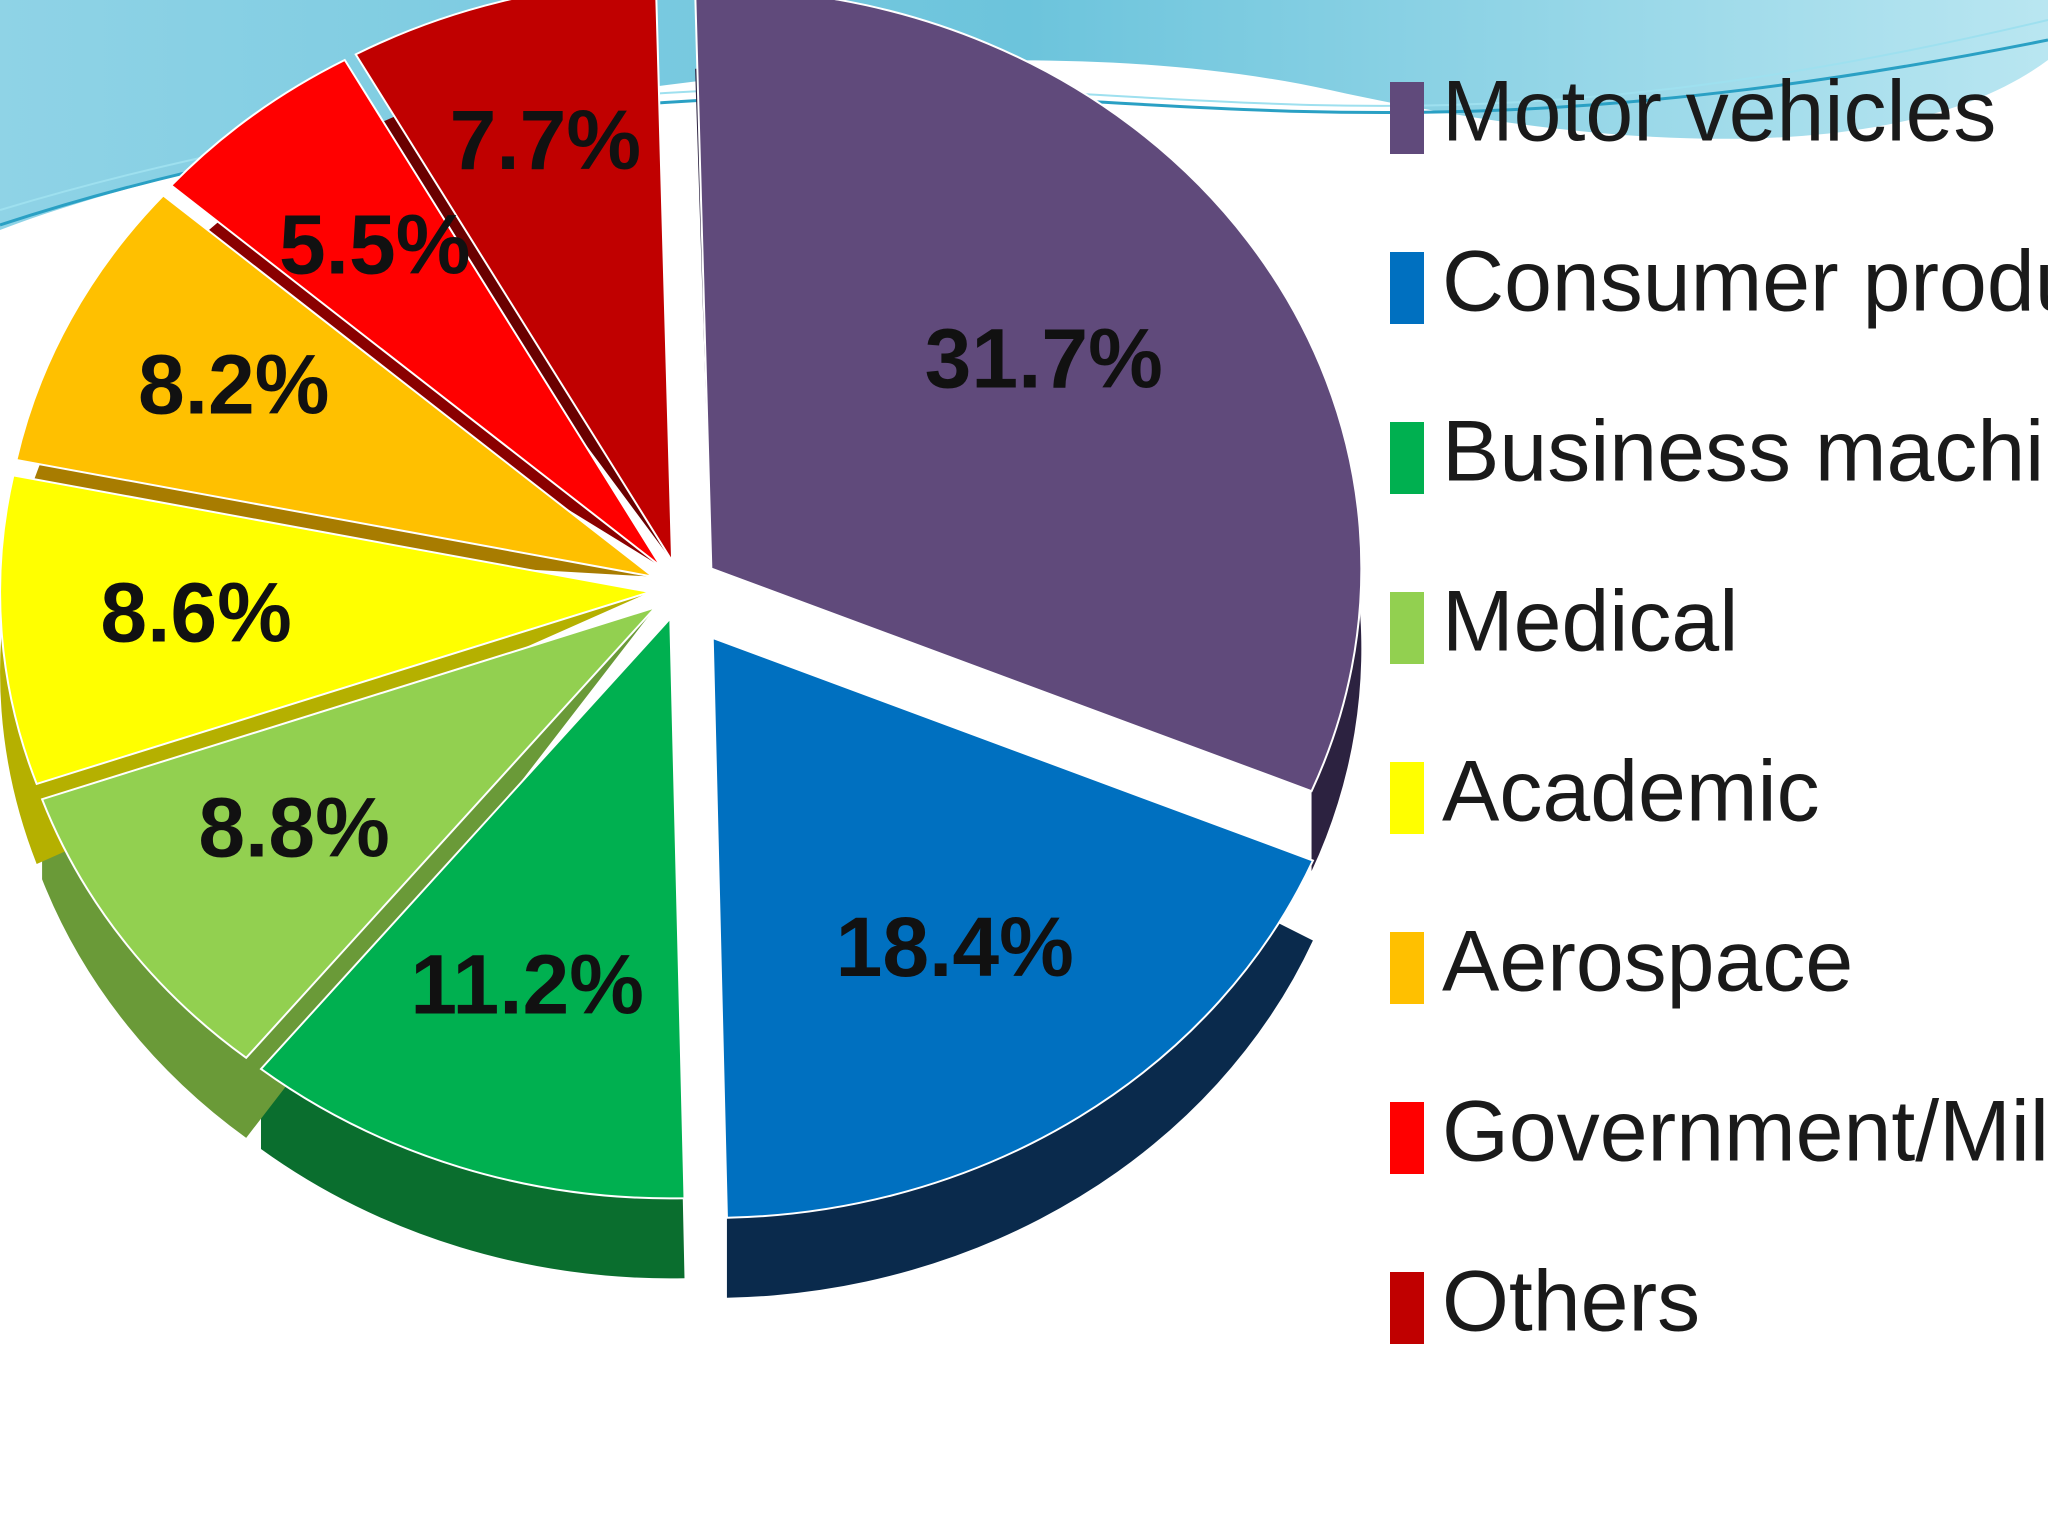 This screenshot has width=2048, height=1536. I want to click on slice-academic-data-label: 8.6%, so click(195, 613).